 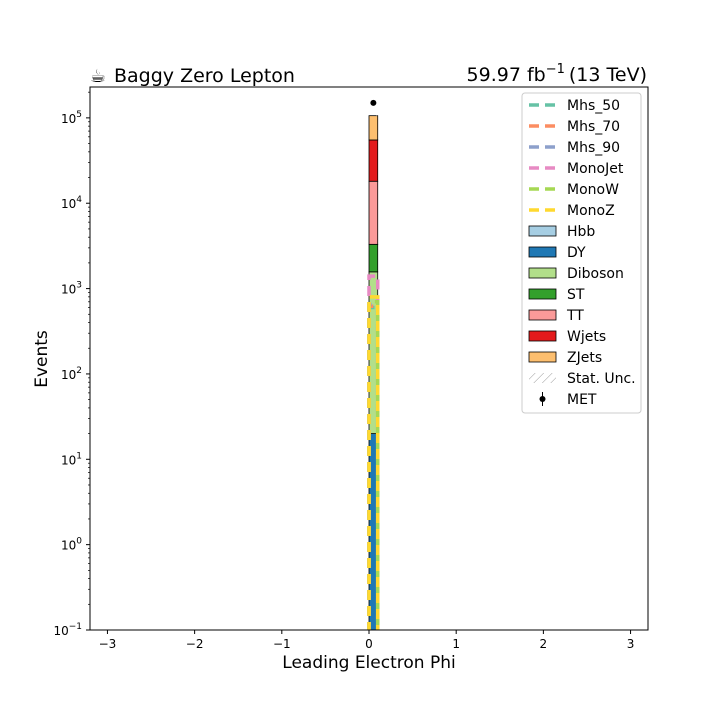 What do you see at coordinates (71, 459) in the screenshot?
I see `y-tick-label: 10¹` at bounding box center [71, 459].